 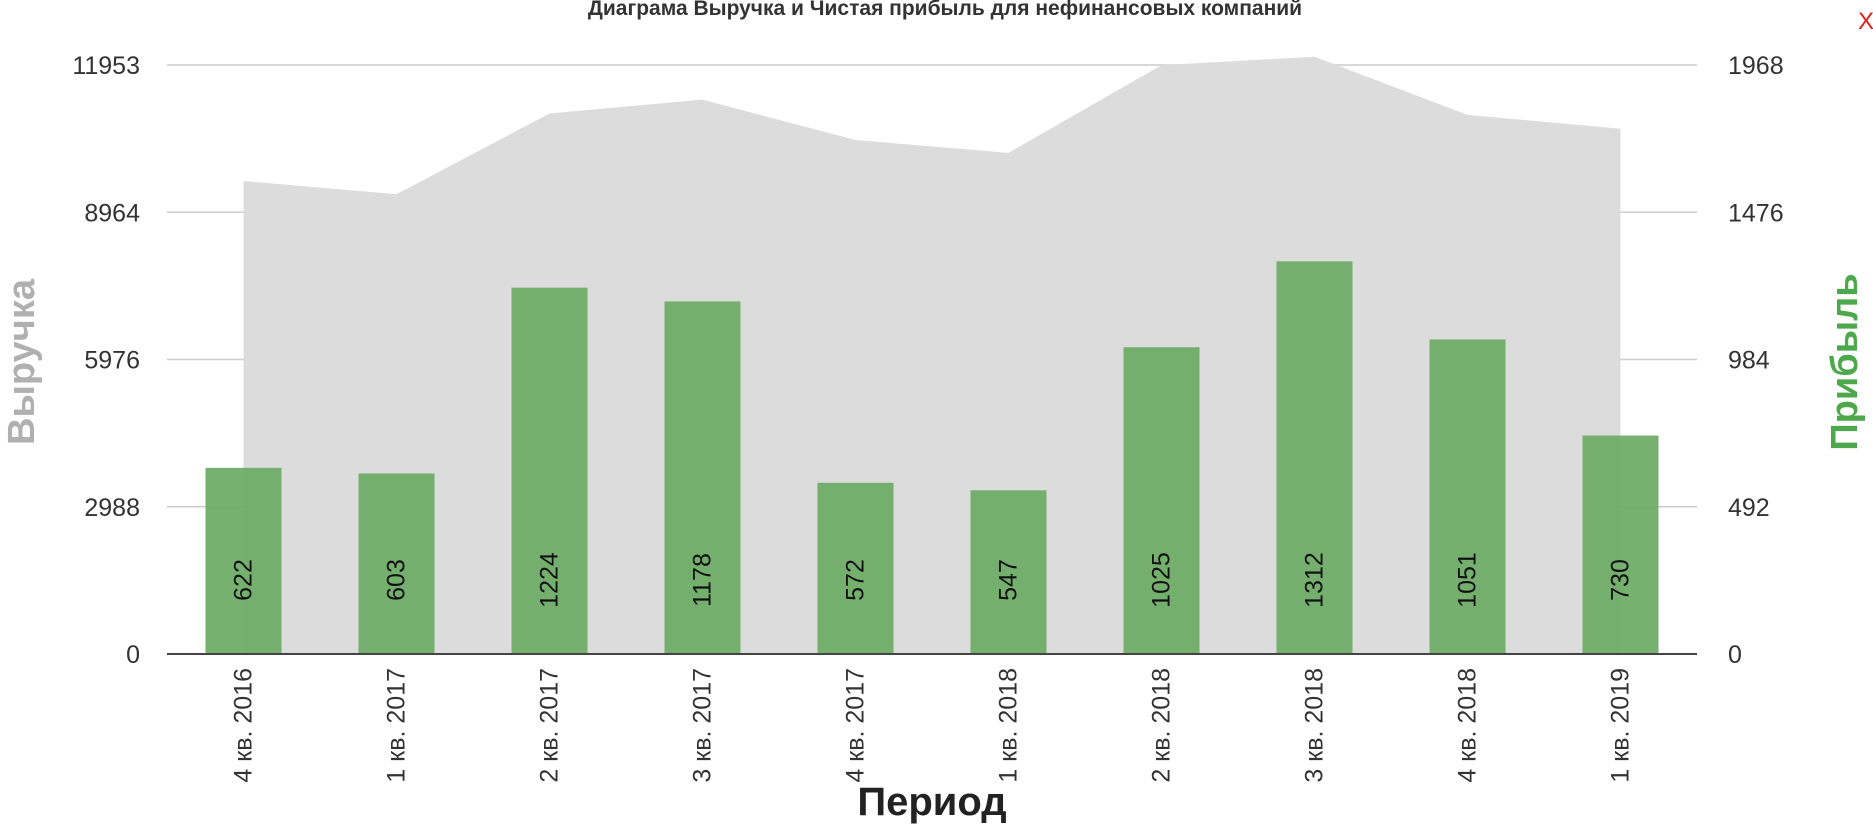 I want to click on left-axis-tick-label: 8964, so click(x=112, y=213).